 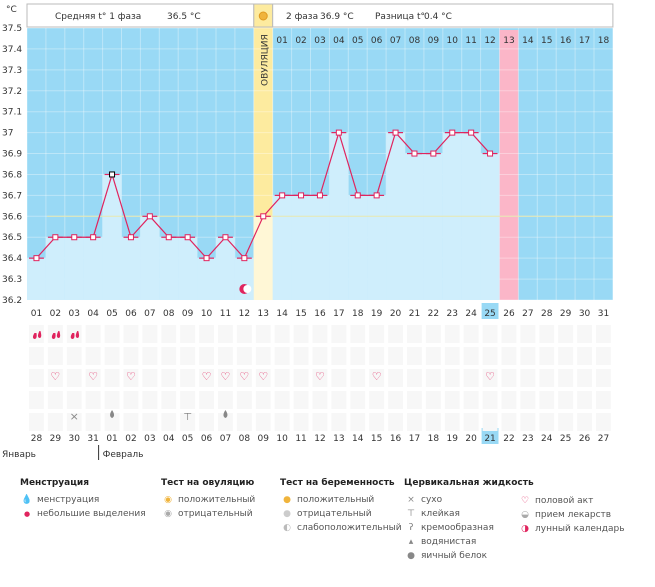 What do you see at coordinates (168, 500) in the screenshot?
I see `positive-test-icon: ◉` at bounding box center [168, 500].